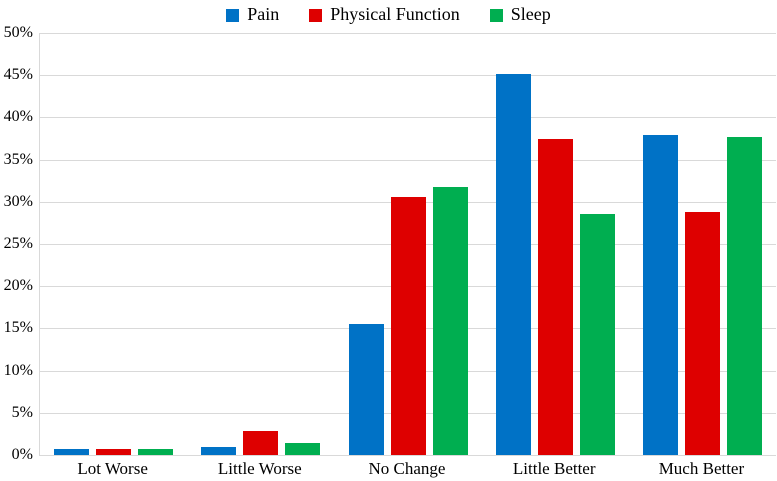 The height and width of the screenshot is (481, 777). I want to click on legend-swatch-pain, so click(233, 15).